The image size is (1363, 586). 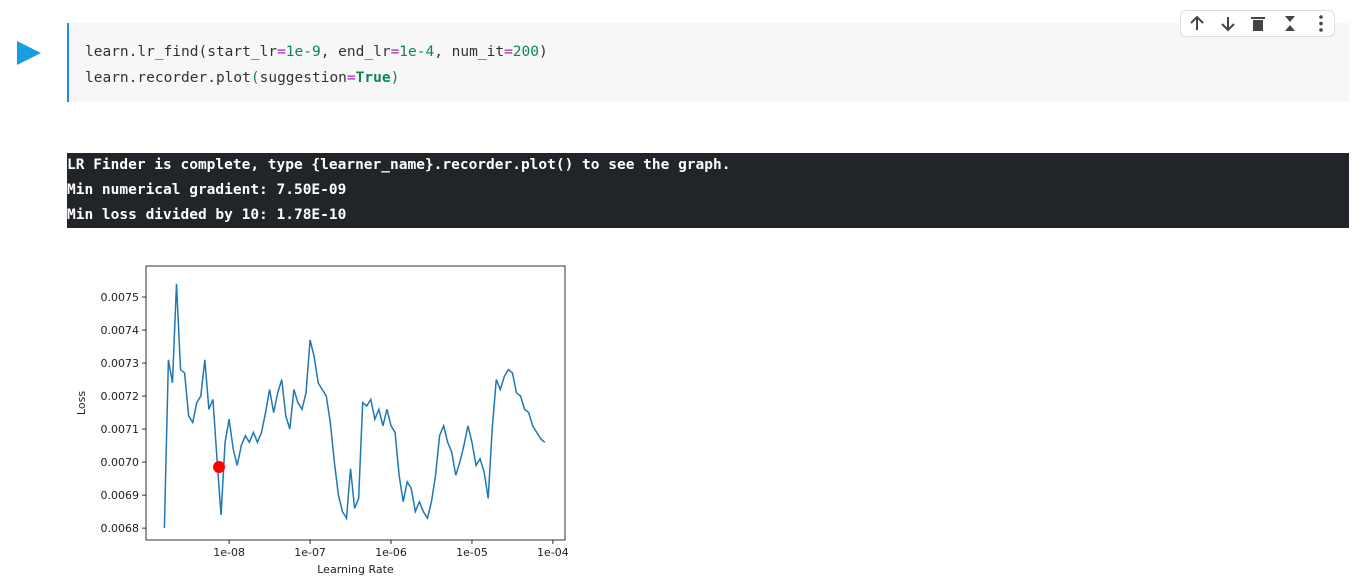 What do you see at coordinates (1321, 23) in the screenshot?
I see `more` at bounding box center [1321, 23].